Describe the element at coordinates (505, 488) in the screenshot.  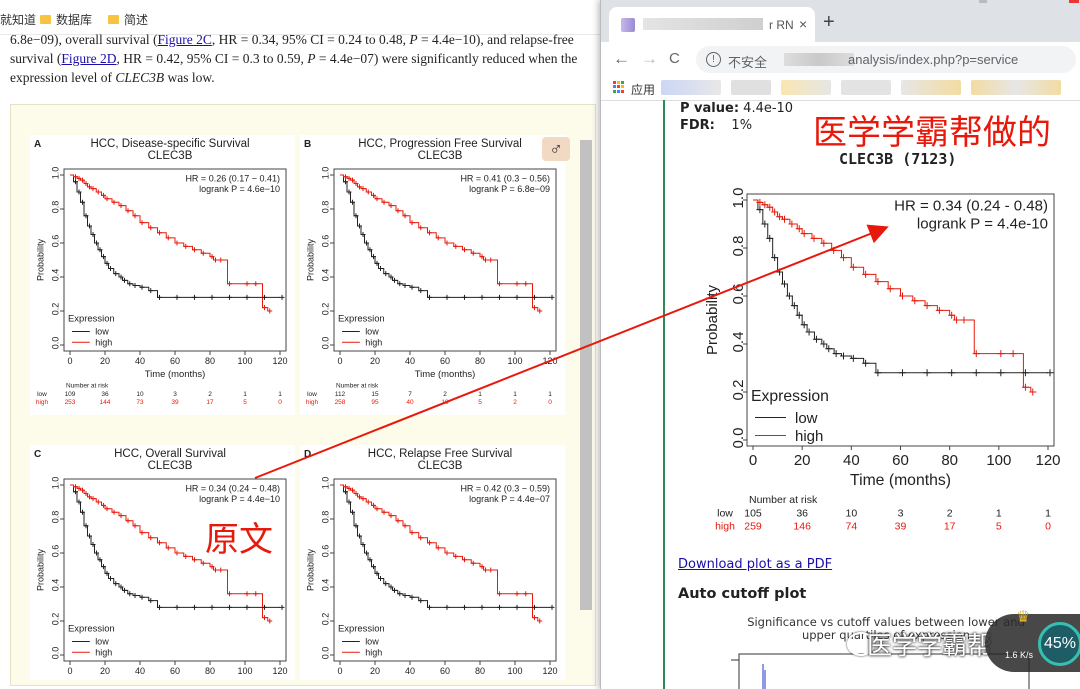
I see `hr-text: HR = 0.42 (0.3 − 0.59)` at that location.